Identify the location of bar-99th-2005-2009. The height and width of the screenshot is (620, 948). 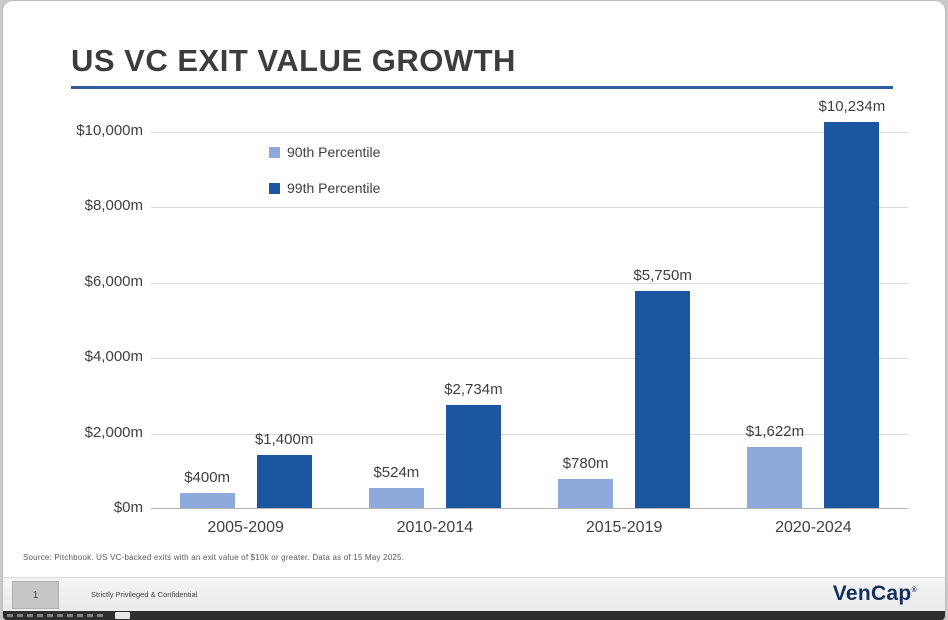
(284, 481).